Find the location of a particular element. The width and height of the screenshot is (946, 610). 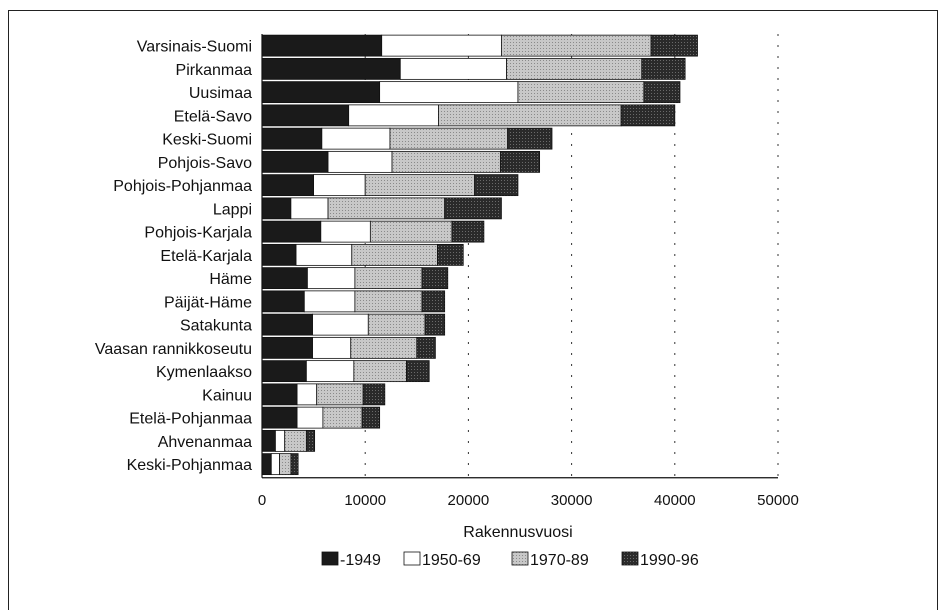

category-label: Pohjois-Karjala is located at coordinates (198, 233).